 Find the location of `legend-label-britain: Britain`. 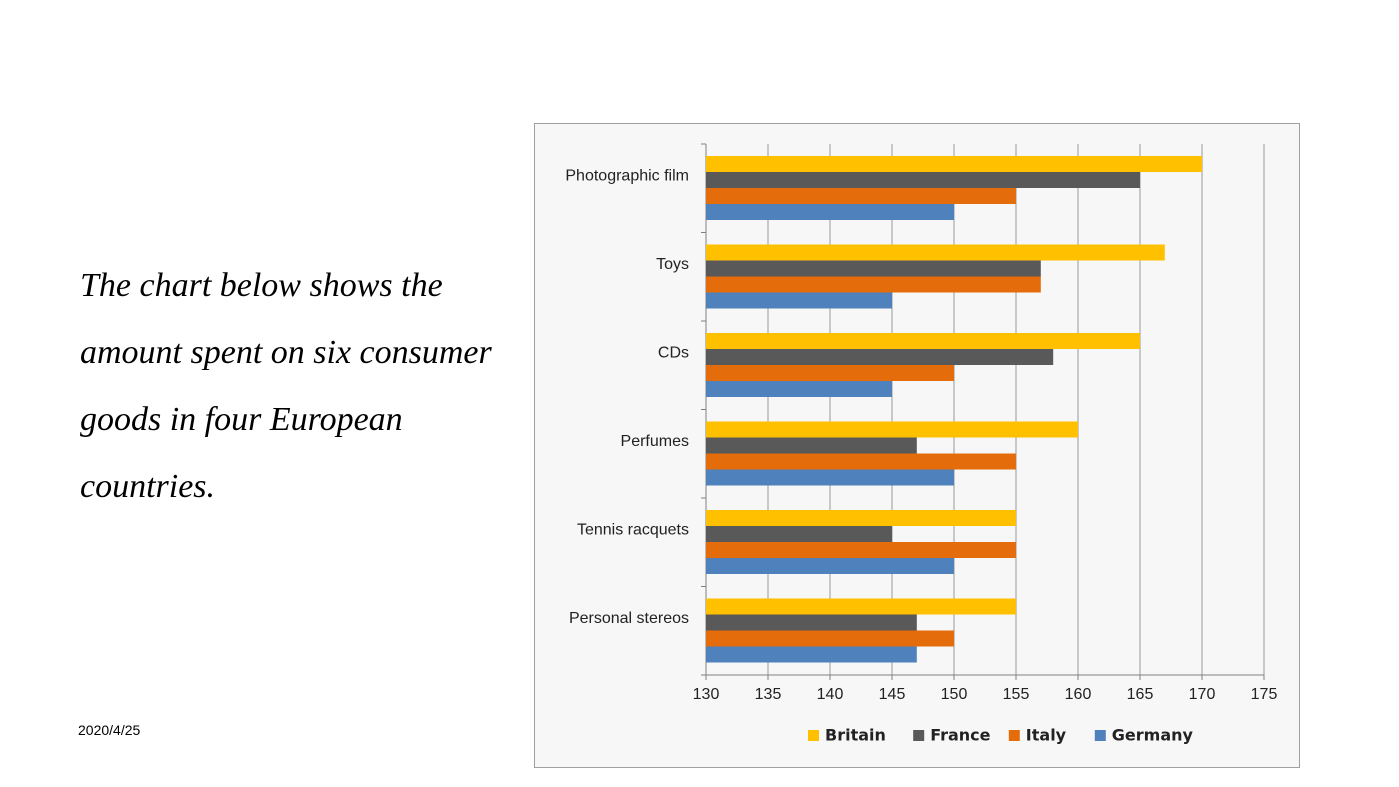

legend-label-britain: Britain is located at coordinates (855, 735).